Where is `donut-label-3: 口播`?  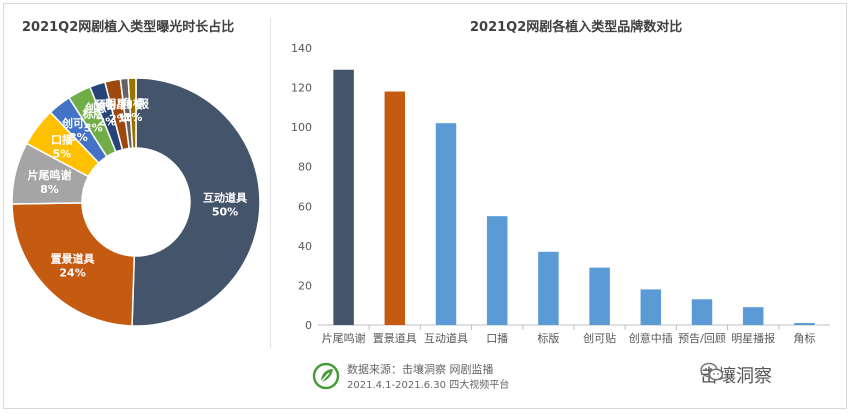
donut-label-3: 口播 is located at coordinates (62, 140).